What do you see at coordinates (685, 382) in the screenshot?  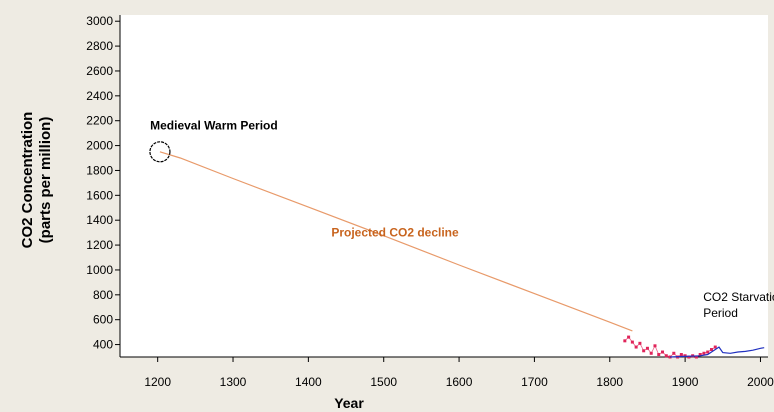 I see `x-tick-label: 1900` at bounding box center [685, 382].